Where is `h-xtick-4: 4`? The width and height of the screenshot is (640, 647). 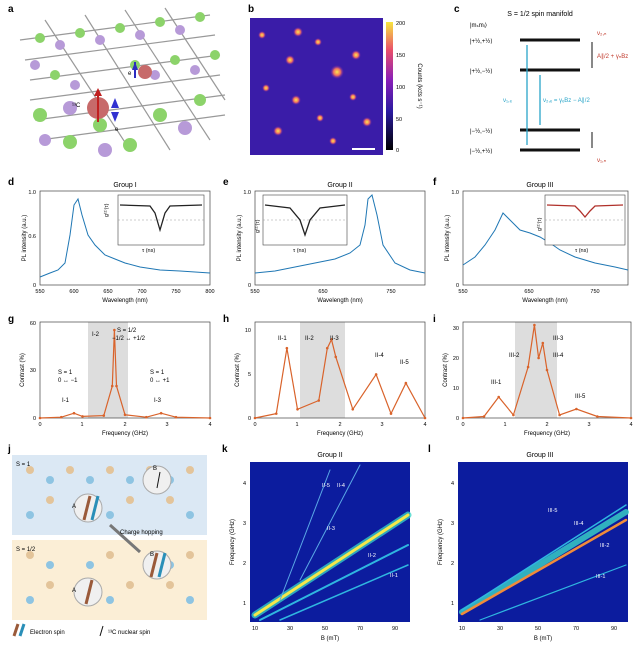
h-xtick-4: 4 is located at coordinates (424, 425).